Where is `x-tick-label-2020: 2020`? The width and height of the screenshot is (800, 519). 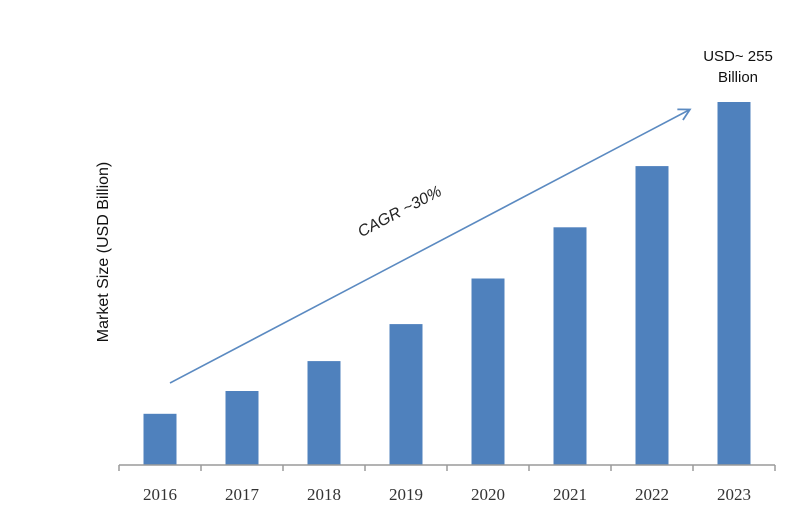
x-tick-label-2020: 2020 is located at coordinates (488, 494).